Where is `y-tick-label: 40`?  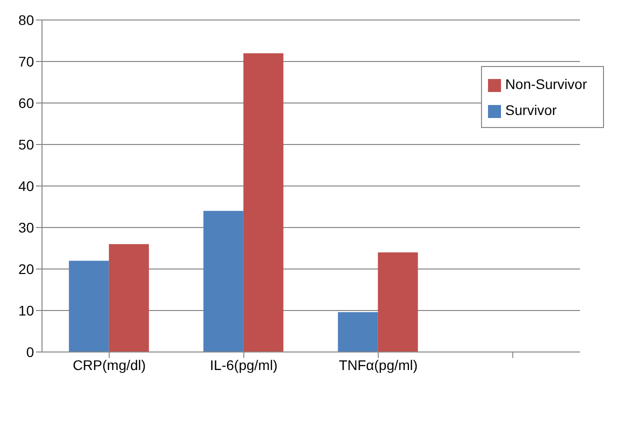 y-tick-label: 40 is located at coordinates (26, 186).